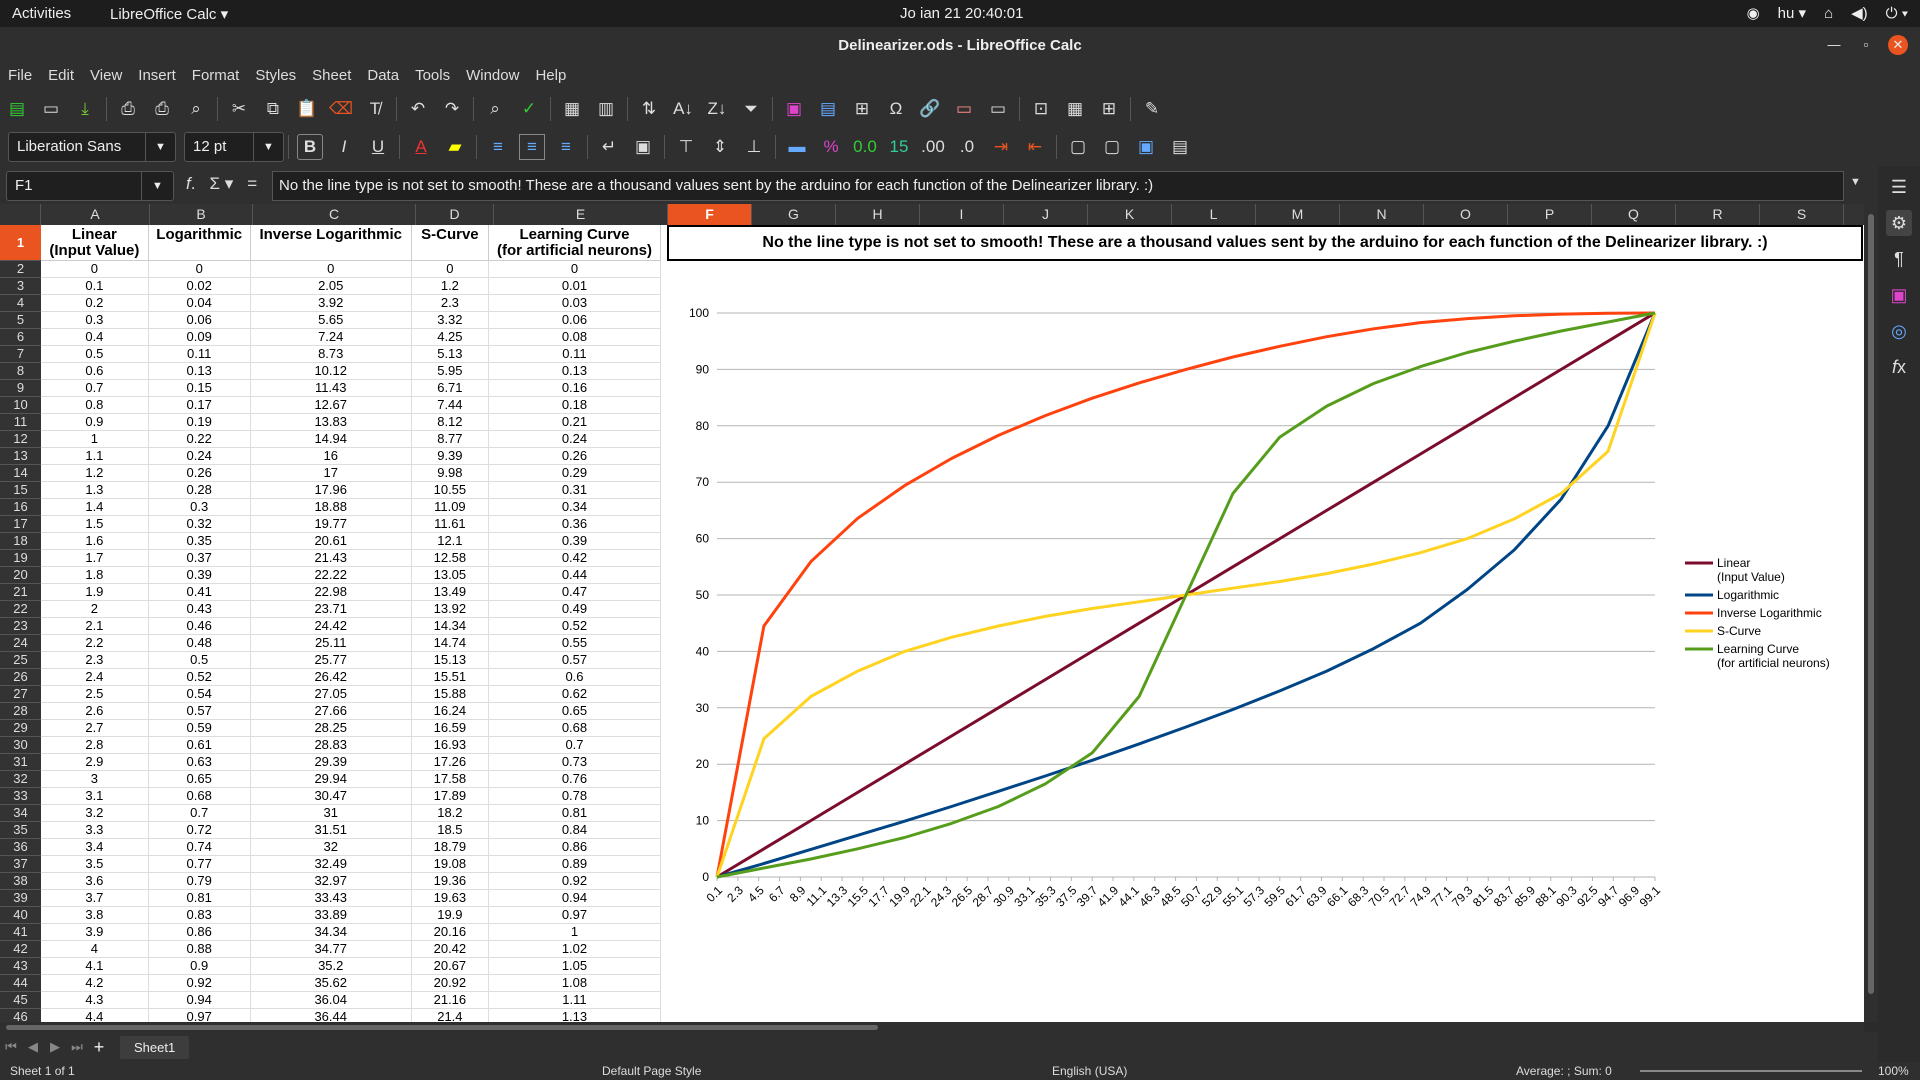  What do you see at coordinates (450, 405) in the screenshot?
I see `cell: 7.44` at bounding box center [450, 405].